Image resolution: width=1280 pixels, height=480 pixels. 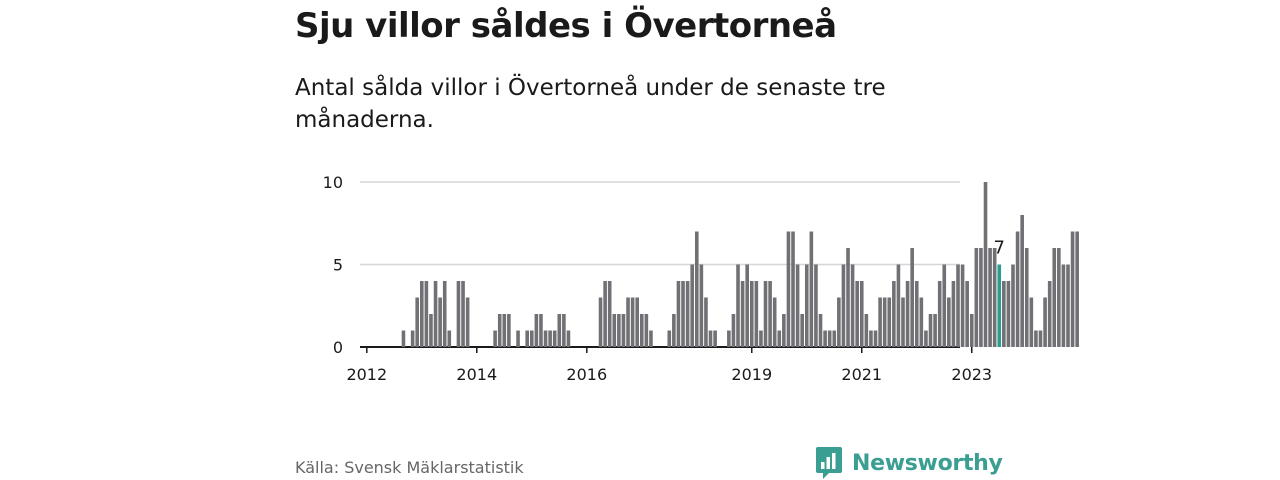 I want to click on y-tick-label: 10, so click(x=333, y=182).